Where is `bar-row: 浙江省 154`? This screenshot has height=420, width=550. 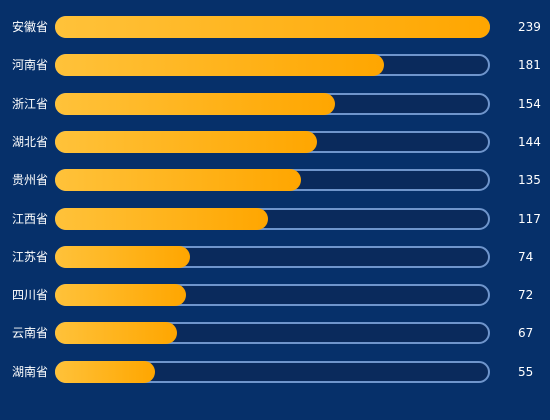
bar-row: 浙江省 154 is located at coordinates (275, 104).